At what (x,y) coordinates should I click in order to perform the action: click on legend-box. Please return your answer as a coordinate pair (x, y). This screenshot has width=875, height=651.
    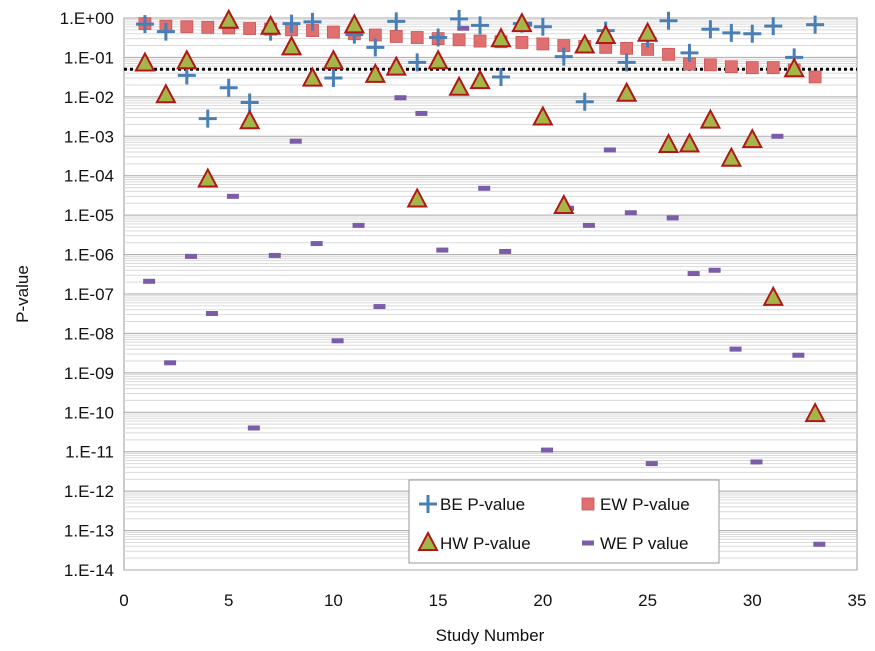
    Looking at the image, I should click on (564, 521).